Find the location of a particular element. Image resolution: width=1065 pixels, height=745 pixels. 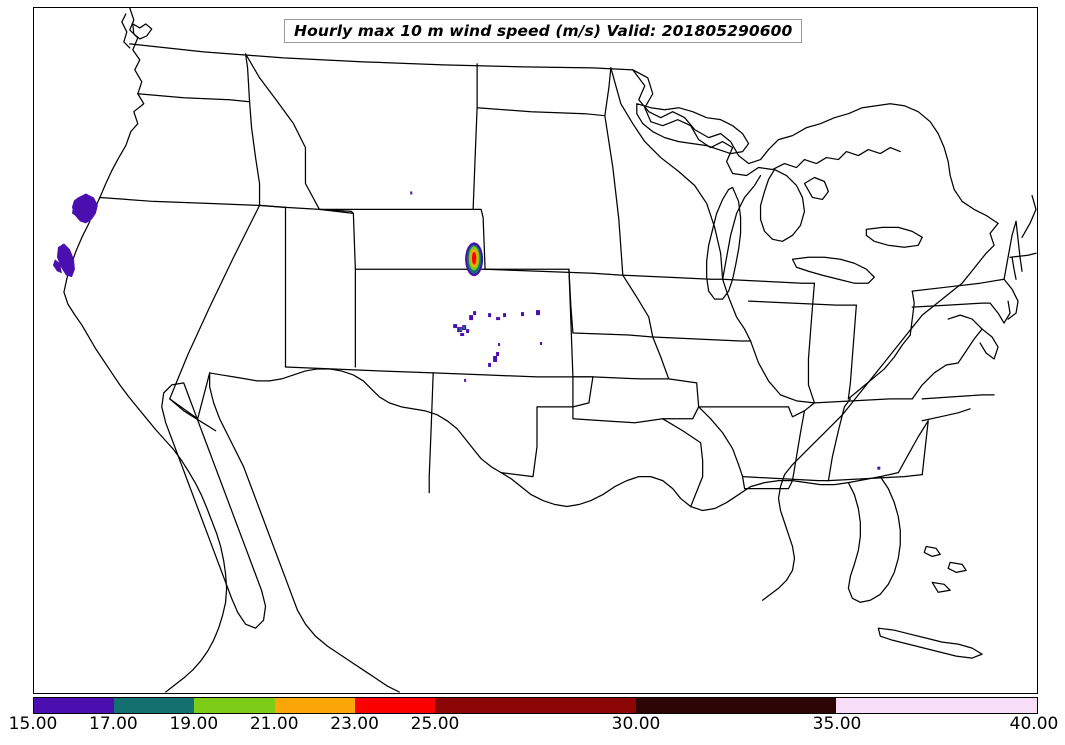

ar-tn-border is located at coordinates (785, 479).